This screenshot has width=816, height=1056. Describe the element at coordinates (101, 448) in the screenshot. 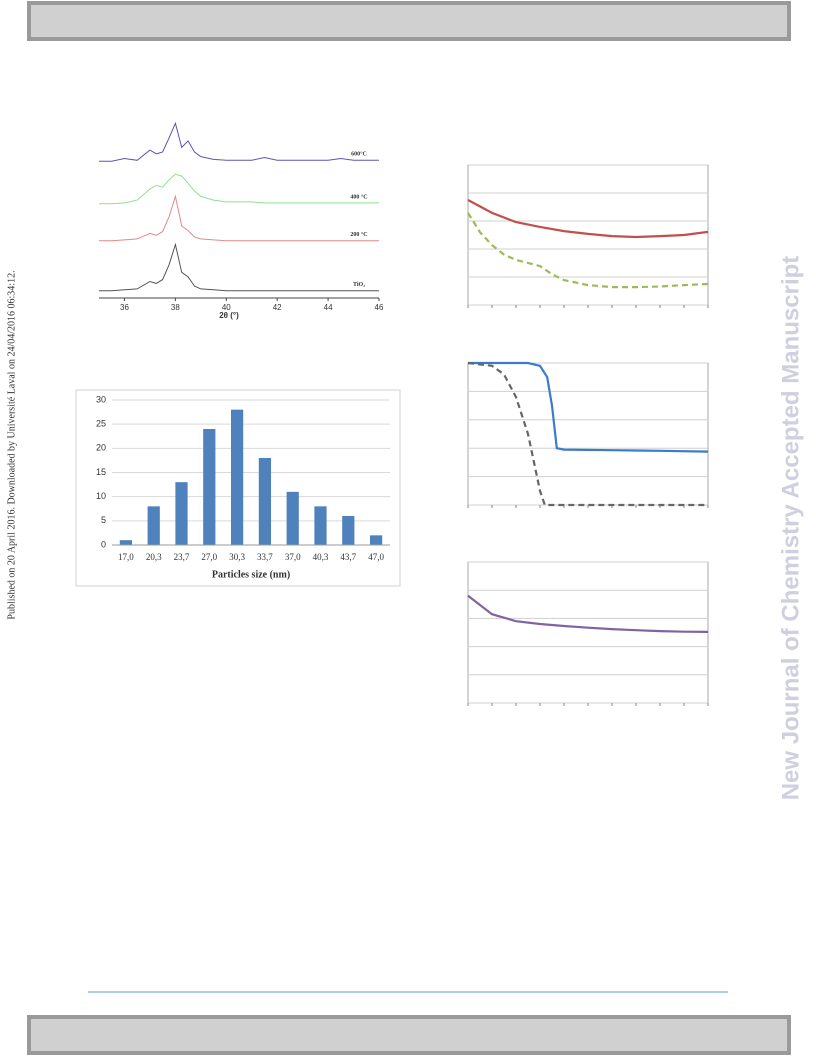

I see `y-tick-label: 20` at that location.